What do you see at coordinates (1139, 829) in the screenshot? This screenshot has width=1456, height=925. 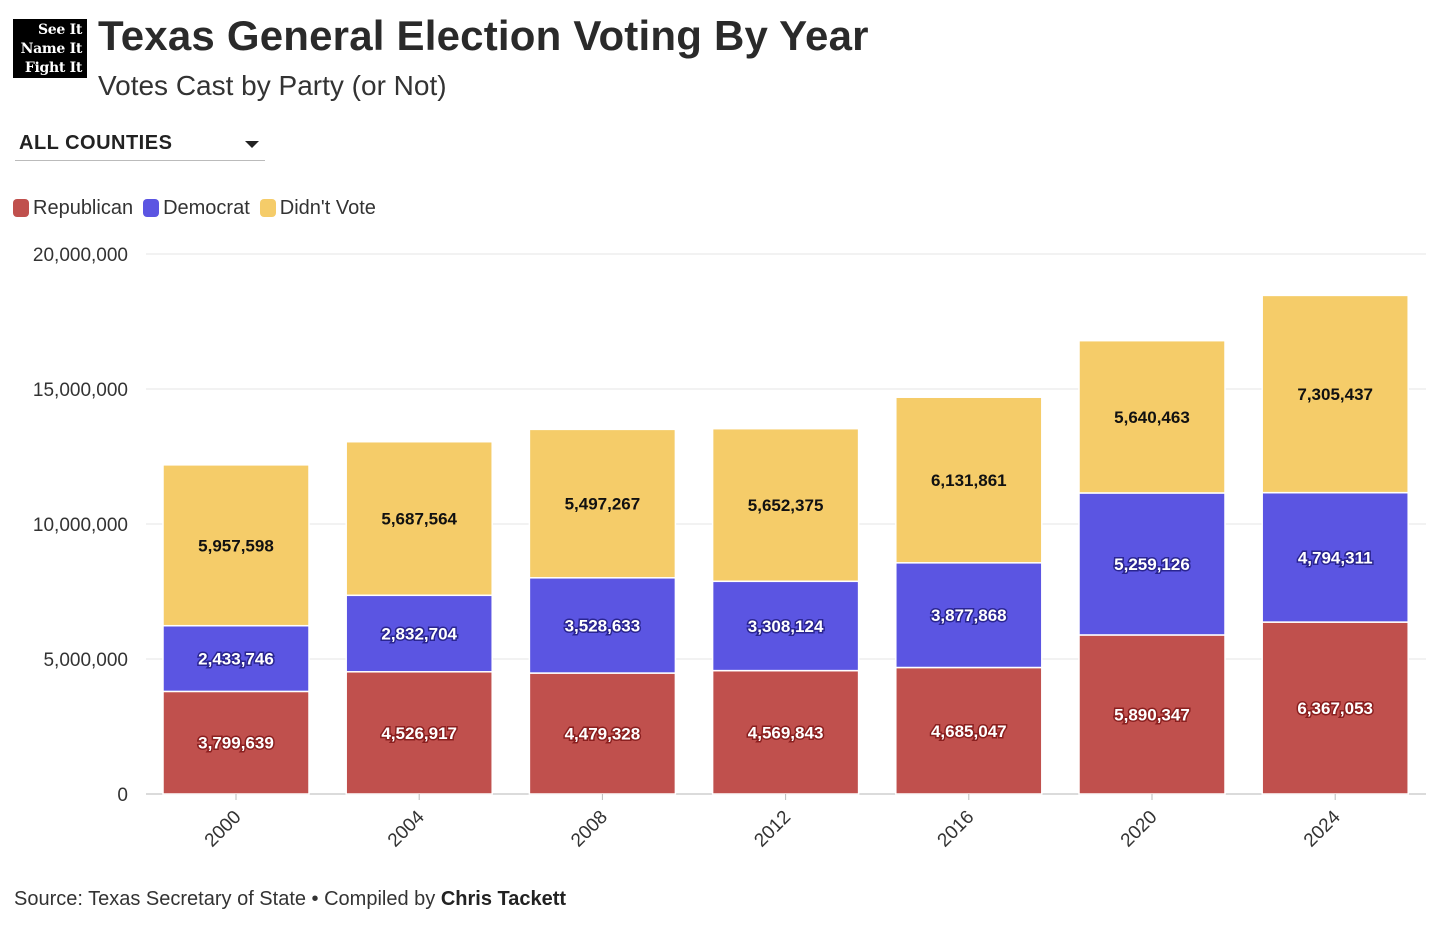 I see `x-tick-label: 2020` at bounding box center [1139, 829].